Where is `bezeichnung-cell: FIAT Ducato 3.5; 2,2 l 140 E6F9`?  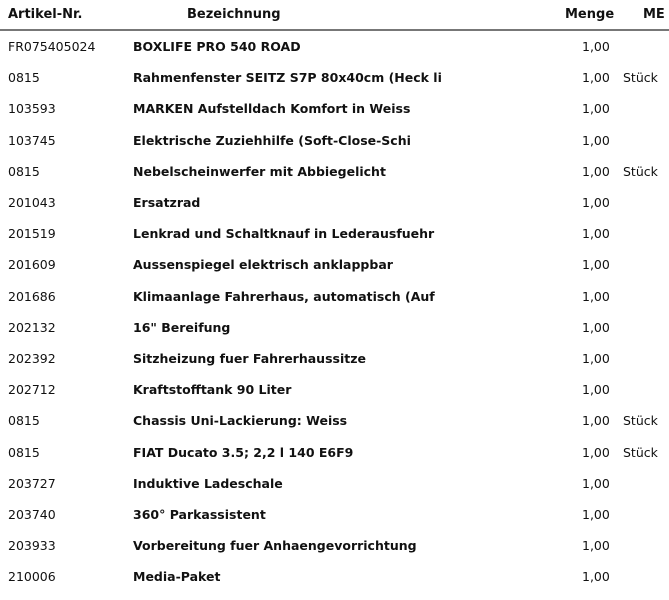
bezeichnung-cell: FIAT Ducato 3.5; 2,2 l 140 E6F9 is located at coordinates (243, 452).